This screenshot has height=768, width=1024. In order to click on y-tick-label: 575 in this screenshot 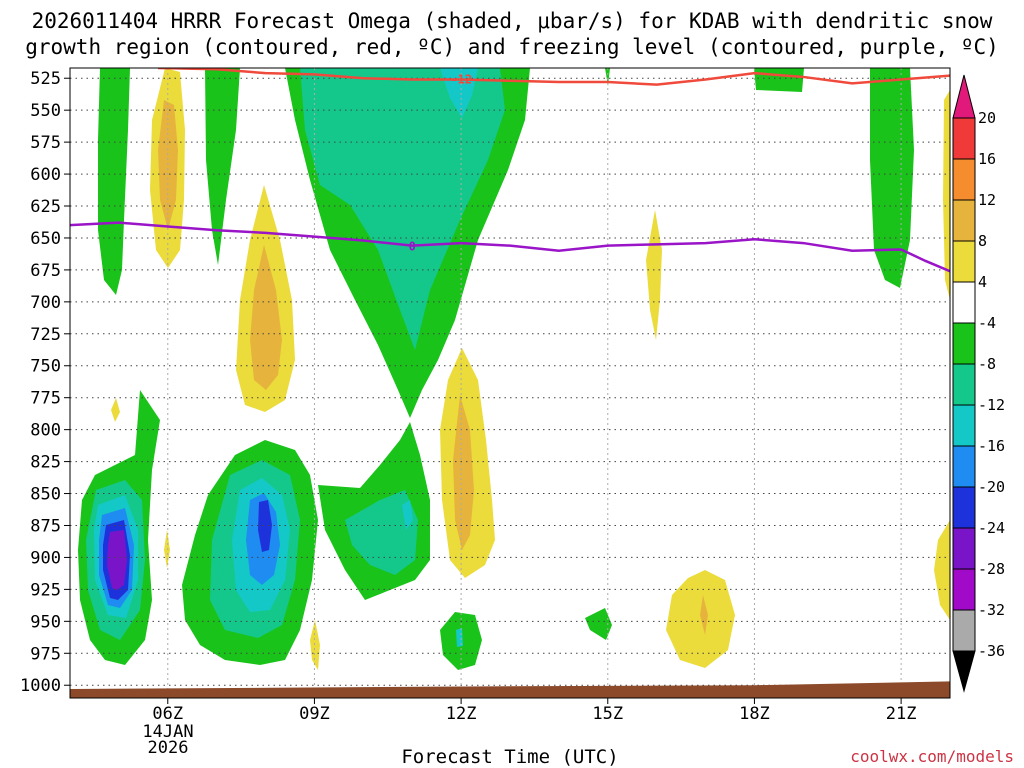, I will do `click(45, 143)`.